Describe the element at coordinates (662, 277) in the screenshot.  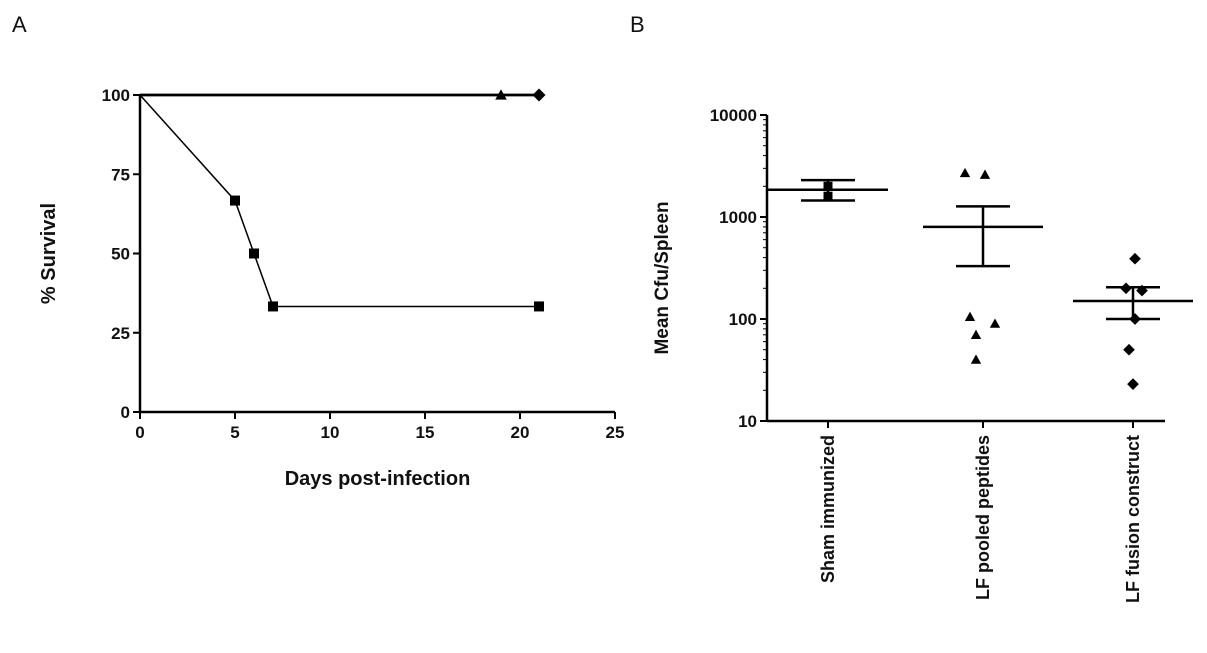
I see `chart-b-y-axis-label: Mean Cfu/Spleen` at that location.